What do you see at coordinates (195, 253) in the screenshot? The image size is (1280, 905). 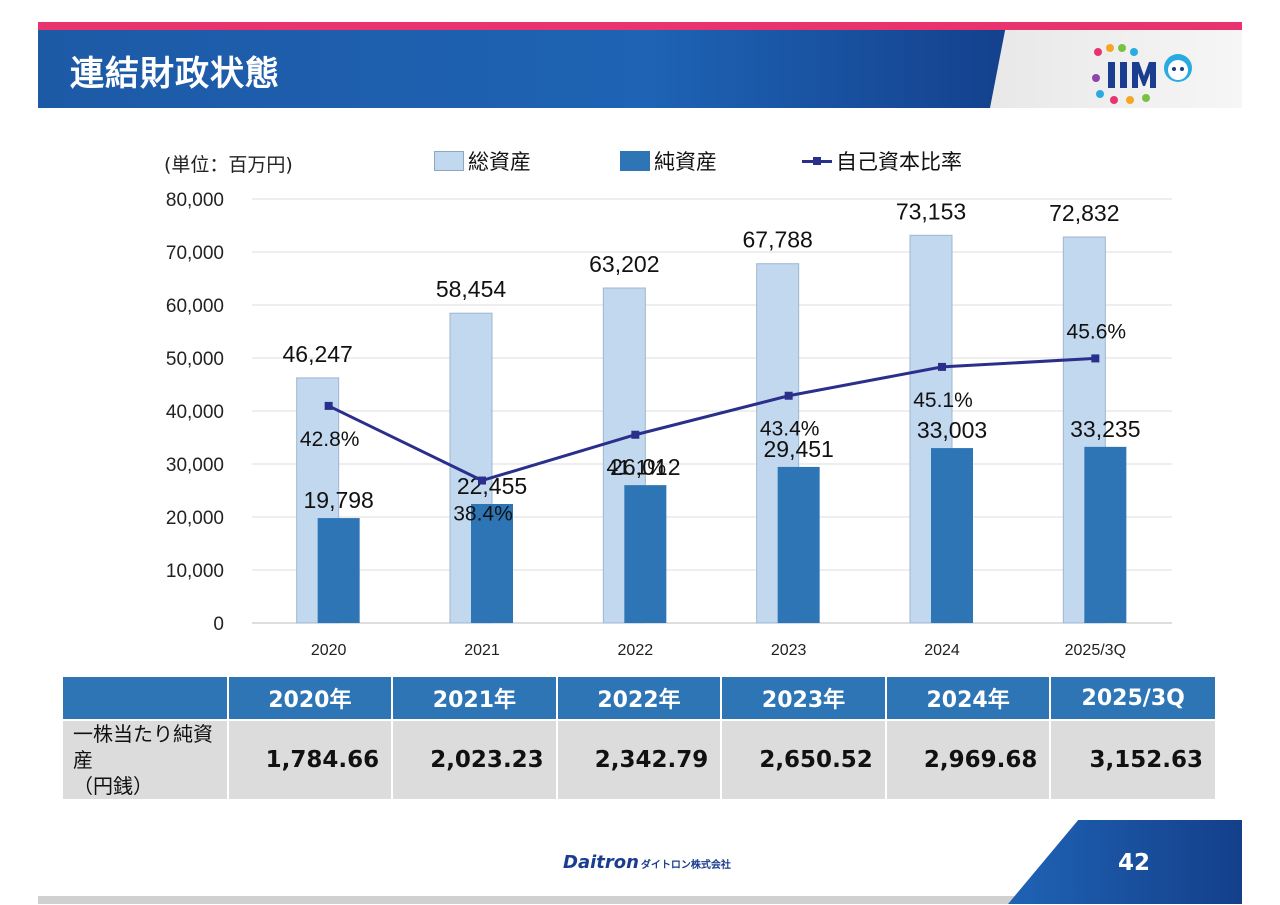 I see `y-tick-label: 70,000` at bounding box center [195, 253].